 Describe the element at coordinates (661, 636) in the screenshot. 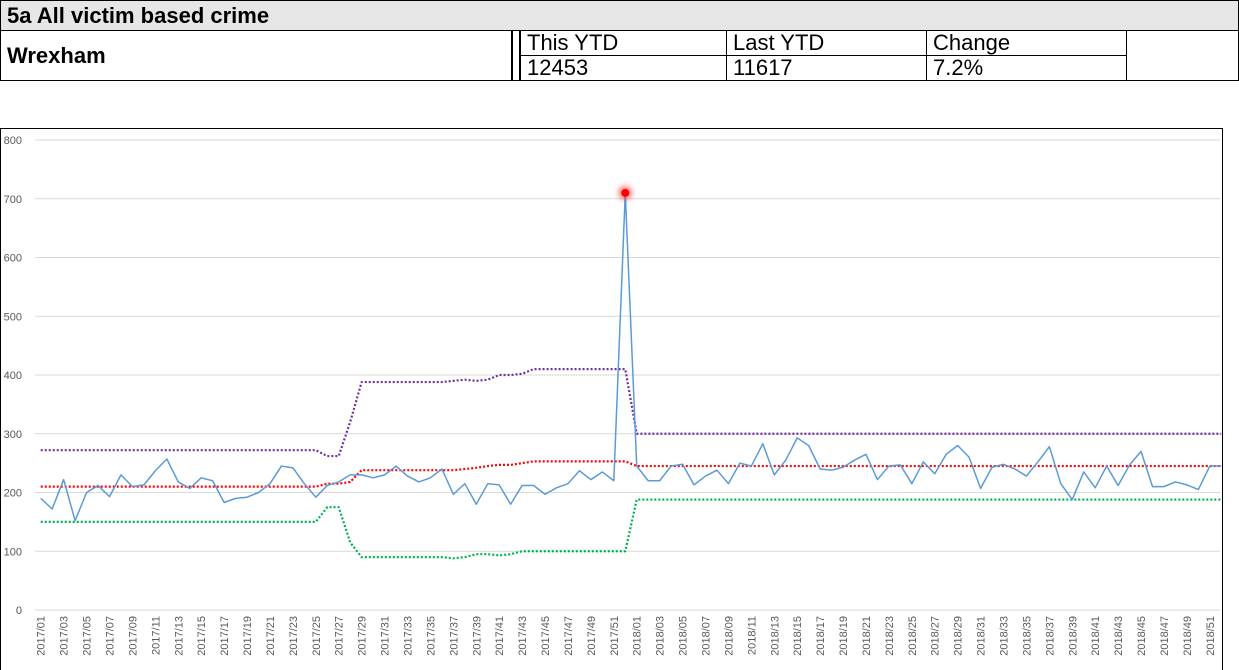

I see `x-tick-label: 2018/03` at that location.